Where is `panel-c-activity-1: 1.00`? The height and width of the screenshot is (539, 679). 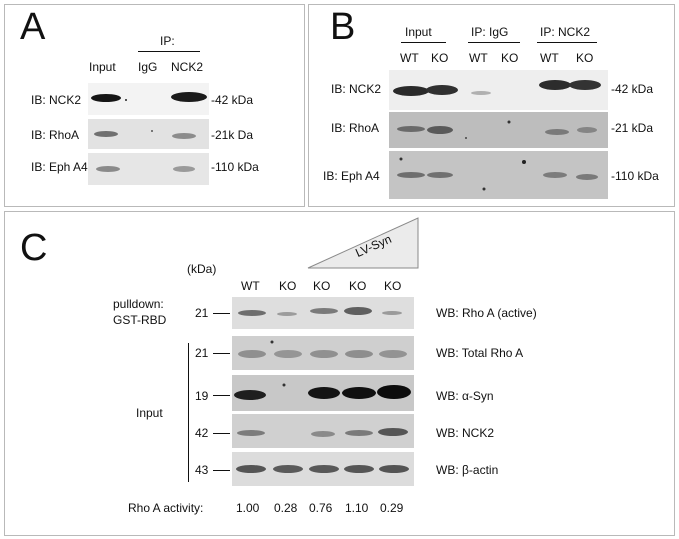
panel-c-activity-1: 1.00 is located at coordinates (248, 508).